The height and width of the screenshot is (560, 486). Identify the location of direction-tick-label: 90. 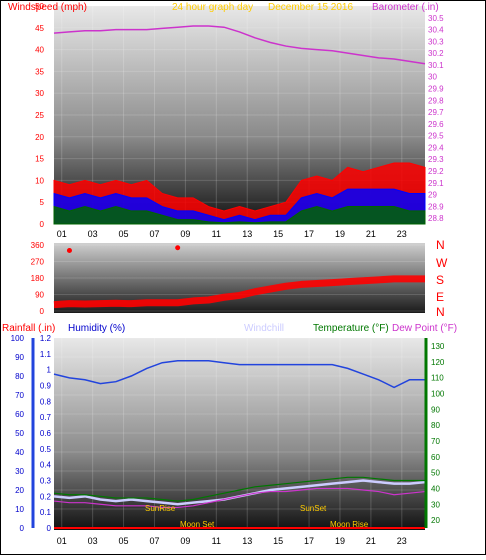
(39, 295).